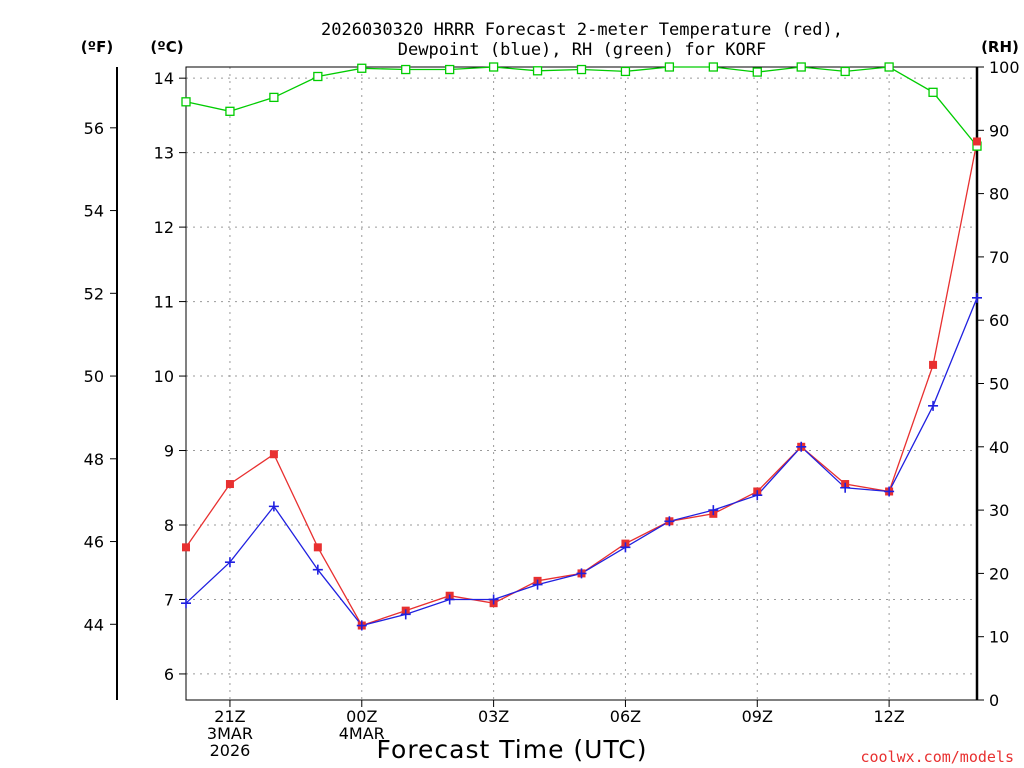 This screenshot has height=768, width=1024. What do you see at coordinates (94, 624) in the screenshot?
I see `fahrenheit-tick-label: 44` at bounding box center [94, 624].